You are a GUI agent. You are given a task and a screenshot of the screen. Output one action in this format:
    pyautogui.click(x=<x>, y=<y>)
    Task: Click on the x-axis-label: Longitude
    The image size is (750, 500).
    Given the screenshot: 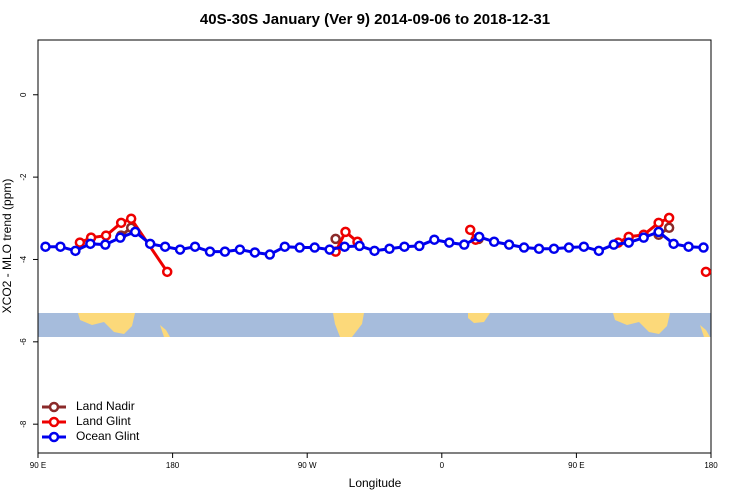 What is the action you would take?
    pyautogui.click(x=375, y=483)
    